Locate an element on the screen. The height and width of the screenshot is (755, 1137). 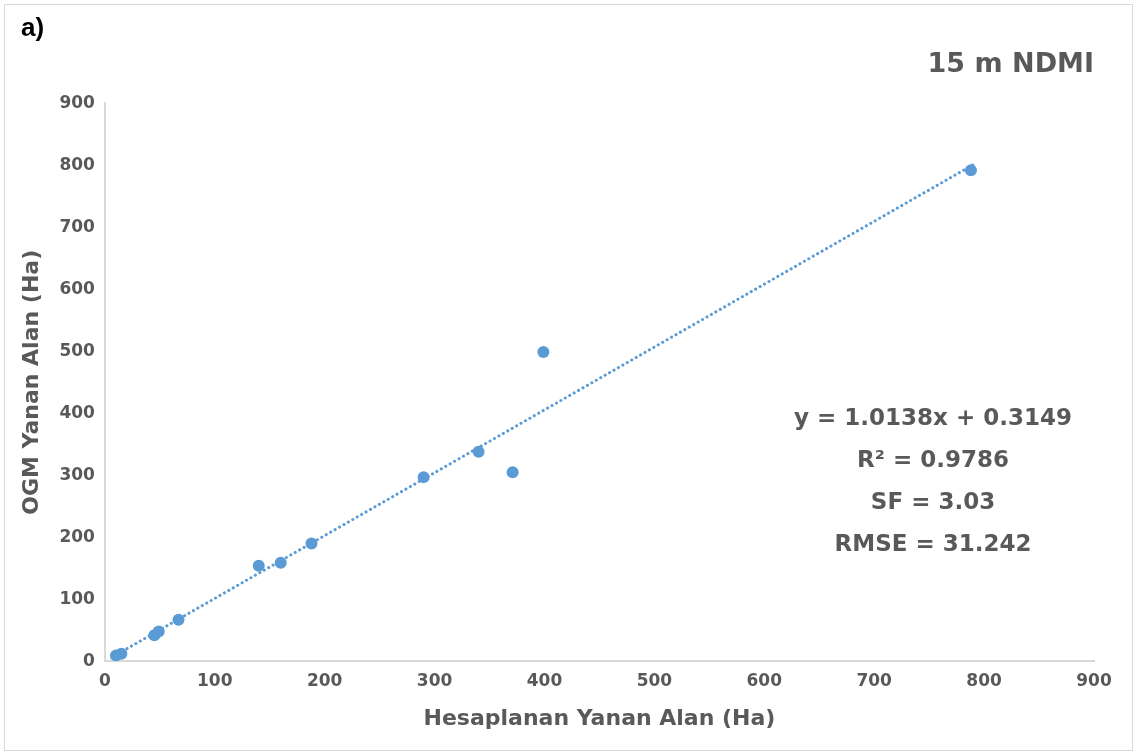
y-axis-title: OGM Yanan Alan (Ha) is located at coordinates (30, 382).